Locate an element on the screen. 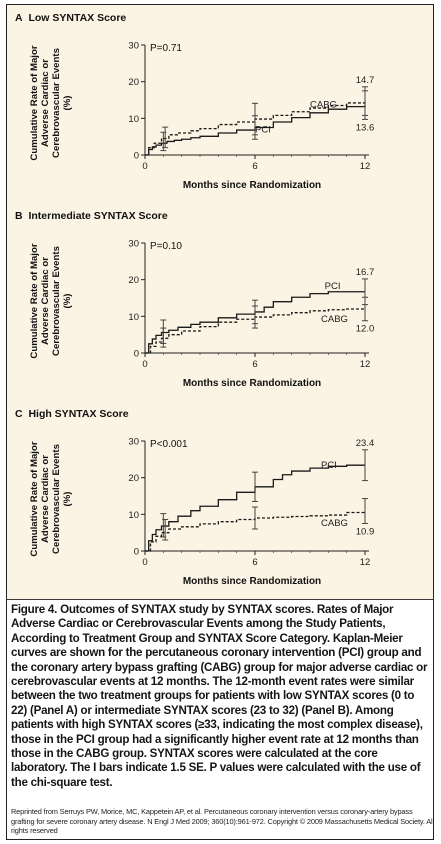 Image resolution: width=441 pixels, height=844 pixels. panel-a-ylabel-line: Cerebrovascular Events is located at coordinates (56, 103).